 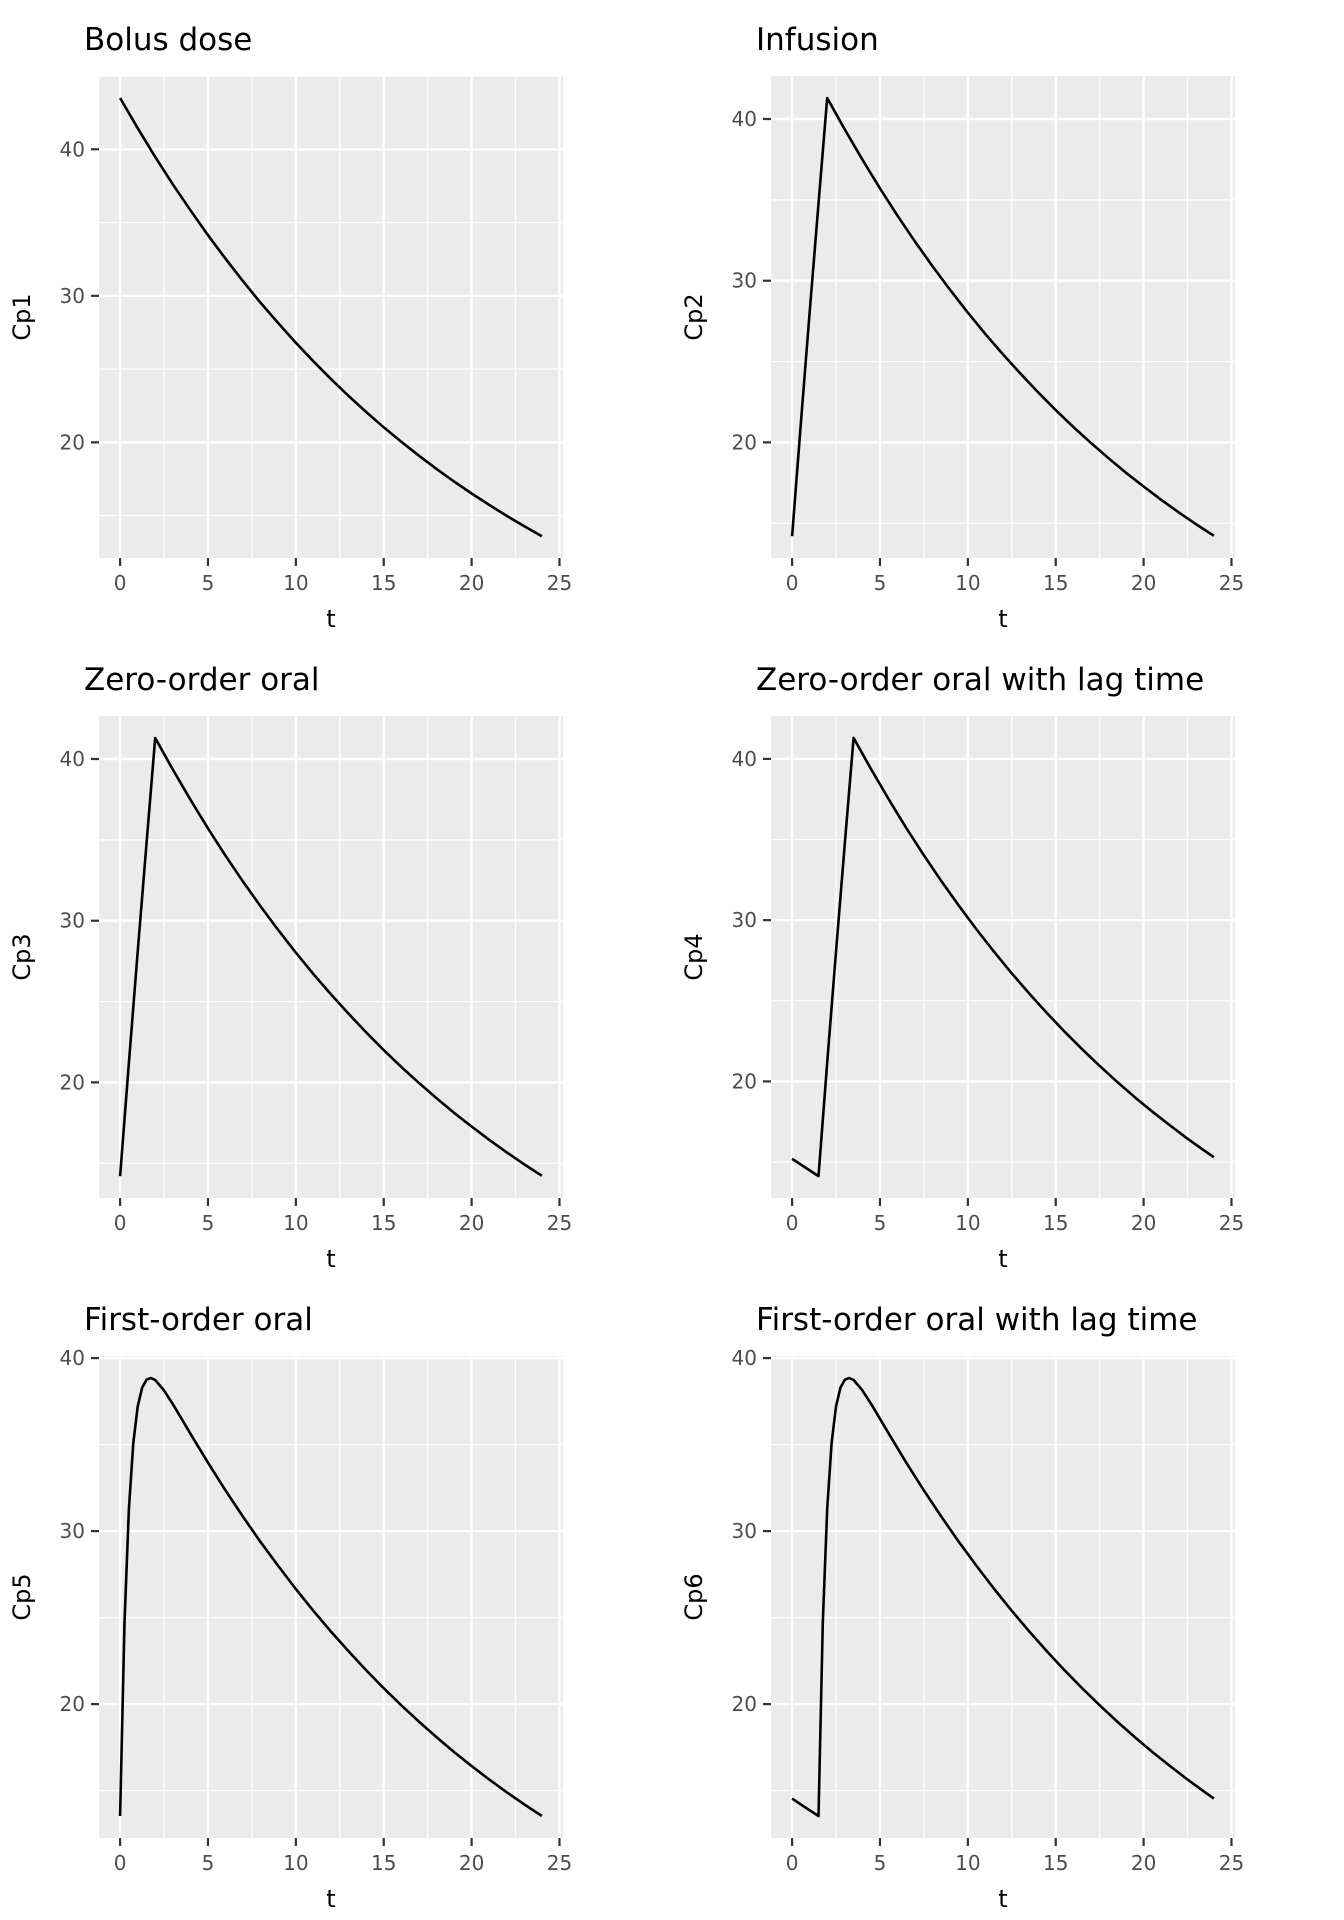 I want to click on zero-order-oral-chart: 0 5 10 15 20 25 20 30 40 Zero-order oral Cp3 t, so click(x=290, y=967).